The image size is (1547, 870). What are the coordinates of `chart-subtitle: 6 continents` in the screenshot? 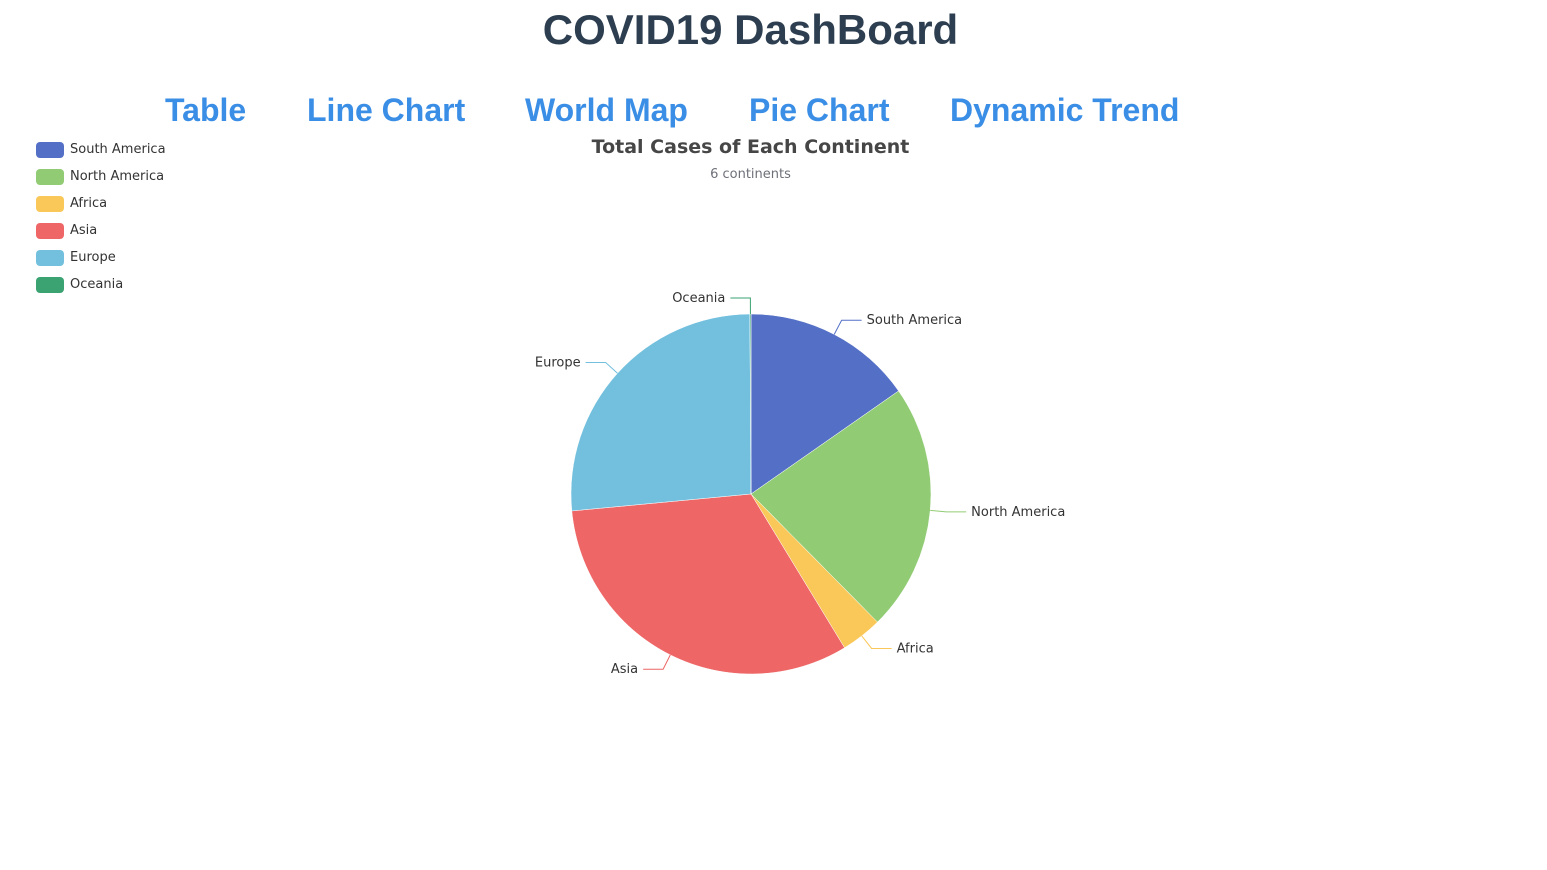 It's located at (750, 174).